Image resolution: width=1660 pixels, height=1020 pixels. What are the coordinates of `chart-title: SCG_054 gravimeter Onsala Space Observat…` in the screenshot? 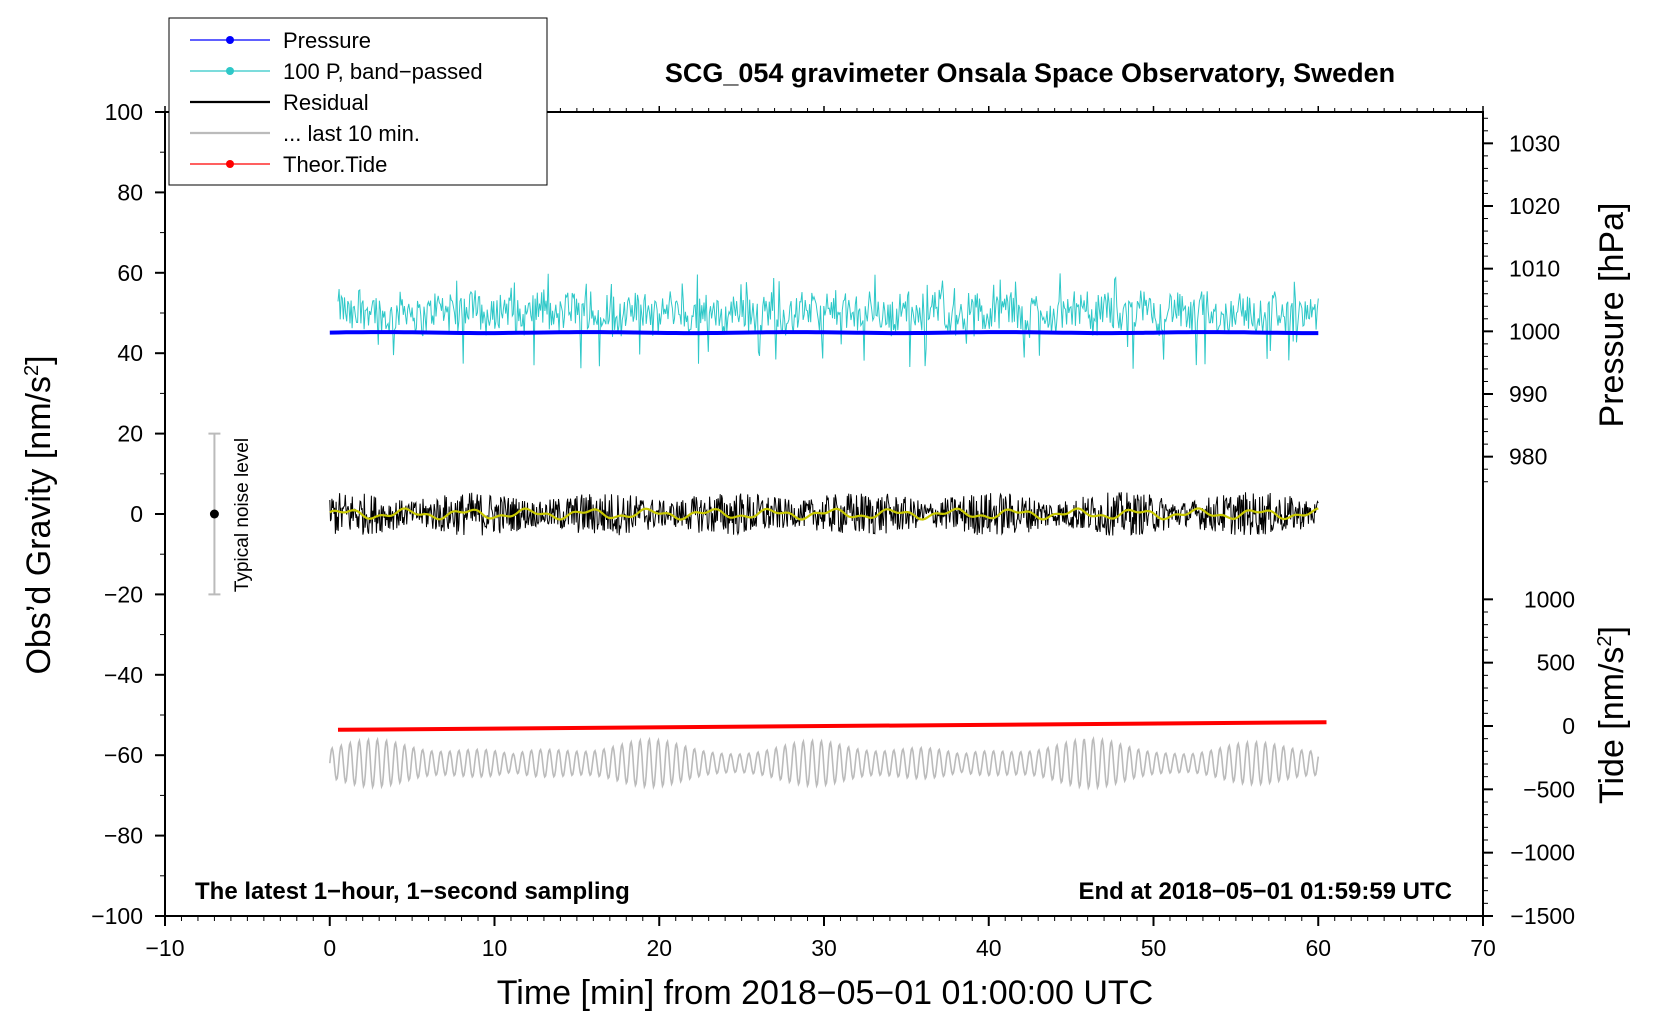 It's located at (1030, 73).